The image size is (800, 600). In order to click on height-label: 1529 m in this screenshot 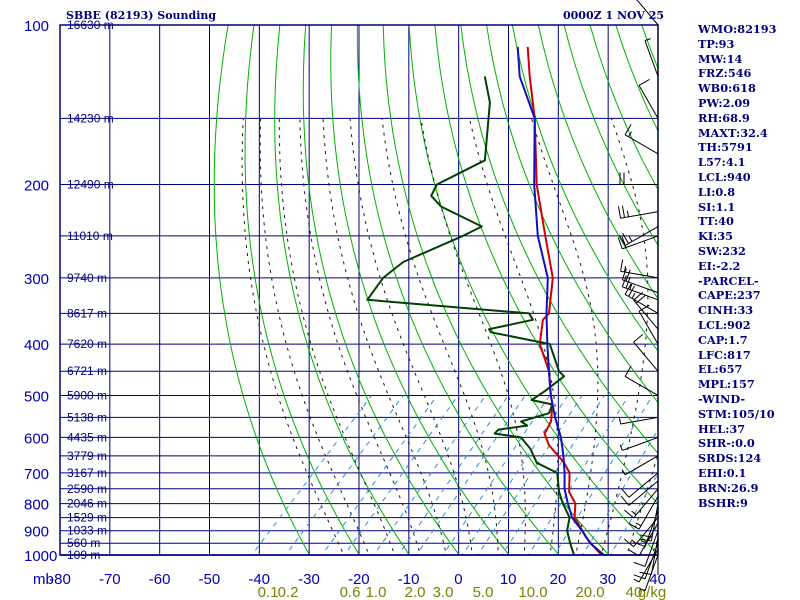, I will do `click(87, 518)`.